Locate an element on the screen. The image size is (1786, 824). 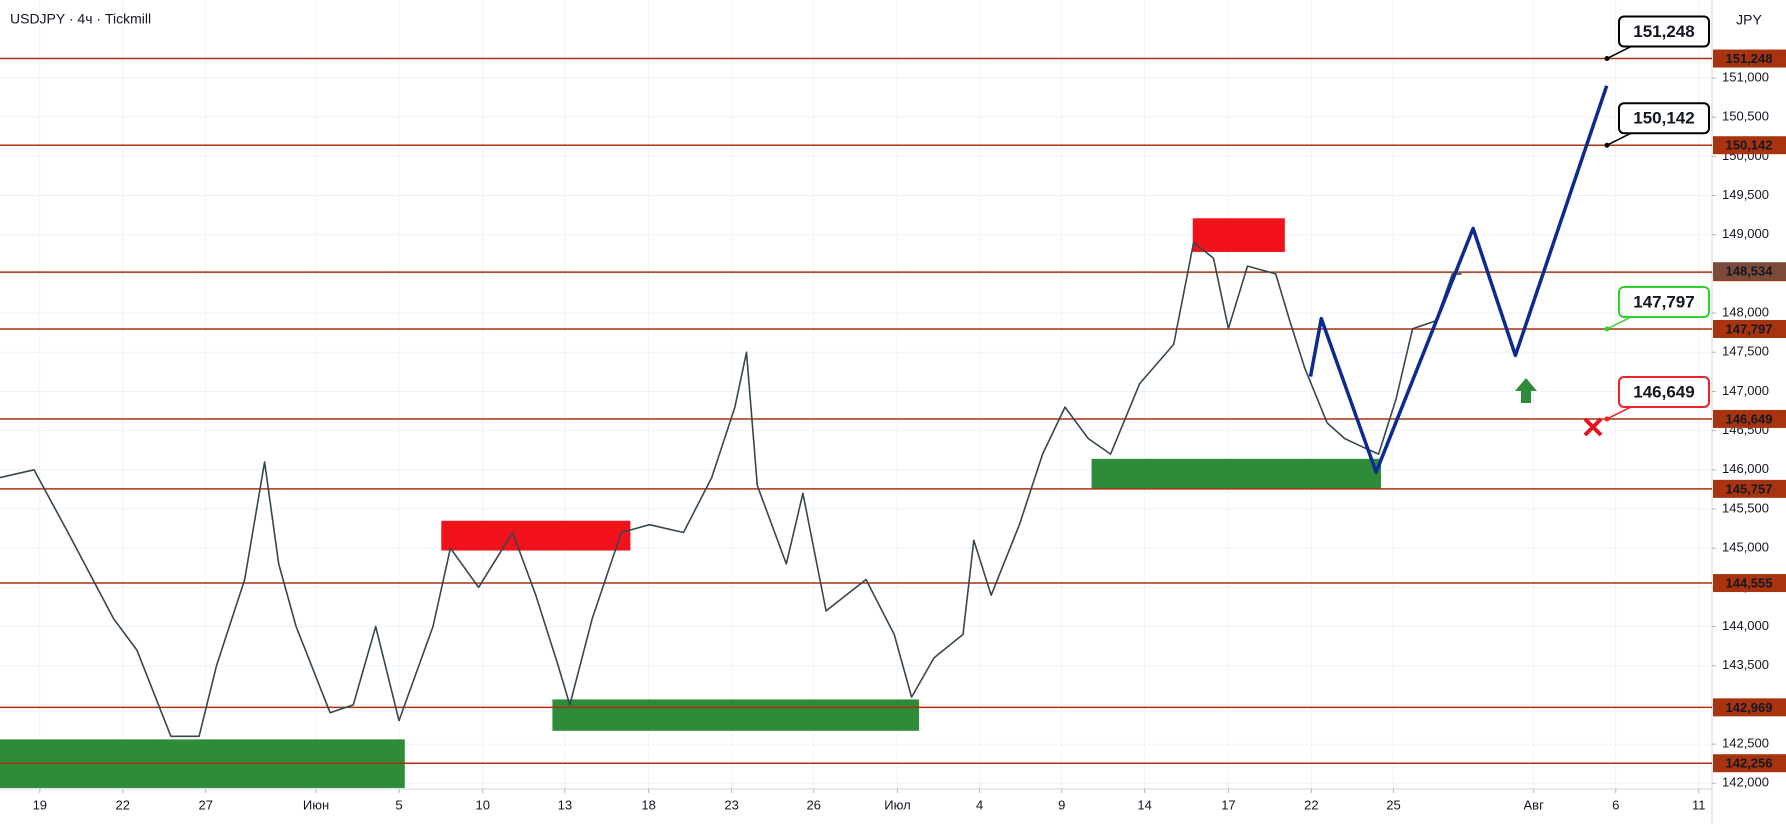
y-tick-label: 147,500 is located at coordinates (1745, 351).